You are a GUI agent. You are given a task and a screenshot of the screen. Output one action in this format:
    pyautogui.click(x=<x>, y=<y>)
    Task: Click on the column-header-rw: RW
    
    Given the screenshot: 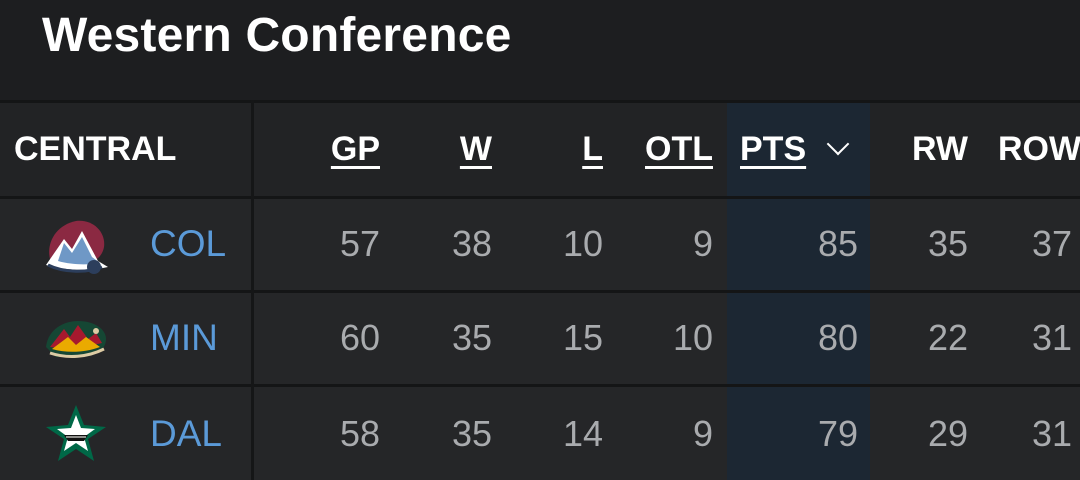 What is the action you would take?
    pyautogui.click(x=939, y=149)
    